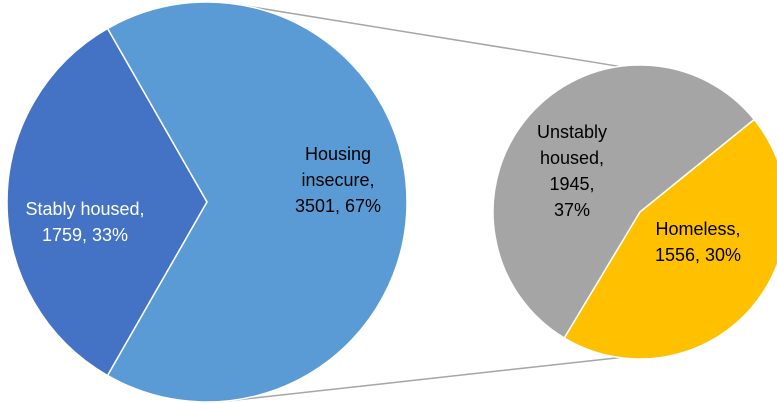 This screenshot has height=403, width=777. I want to click on data-label: 3501, 67%, so click(338, 206).